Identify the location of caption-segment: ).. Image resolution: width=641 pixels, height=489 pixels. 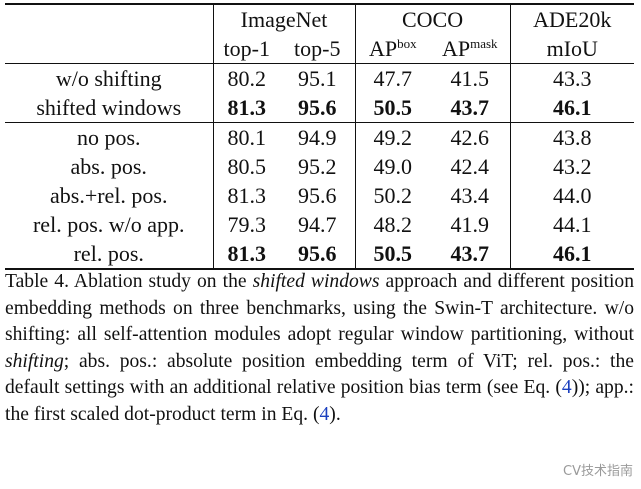
(335, 414).